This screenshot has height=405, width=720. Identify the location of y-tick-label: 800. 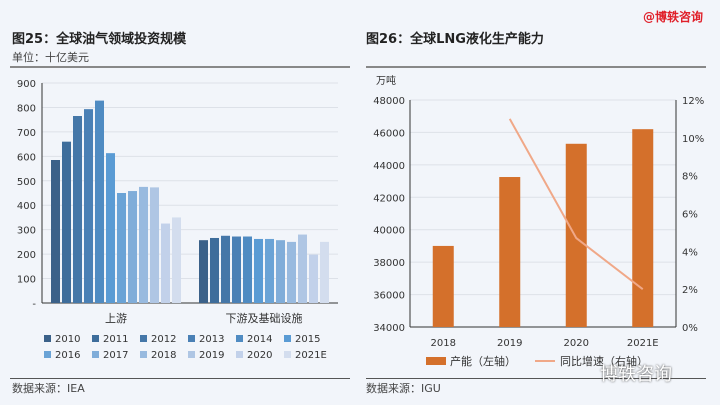
(26, 108).